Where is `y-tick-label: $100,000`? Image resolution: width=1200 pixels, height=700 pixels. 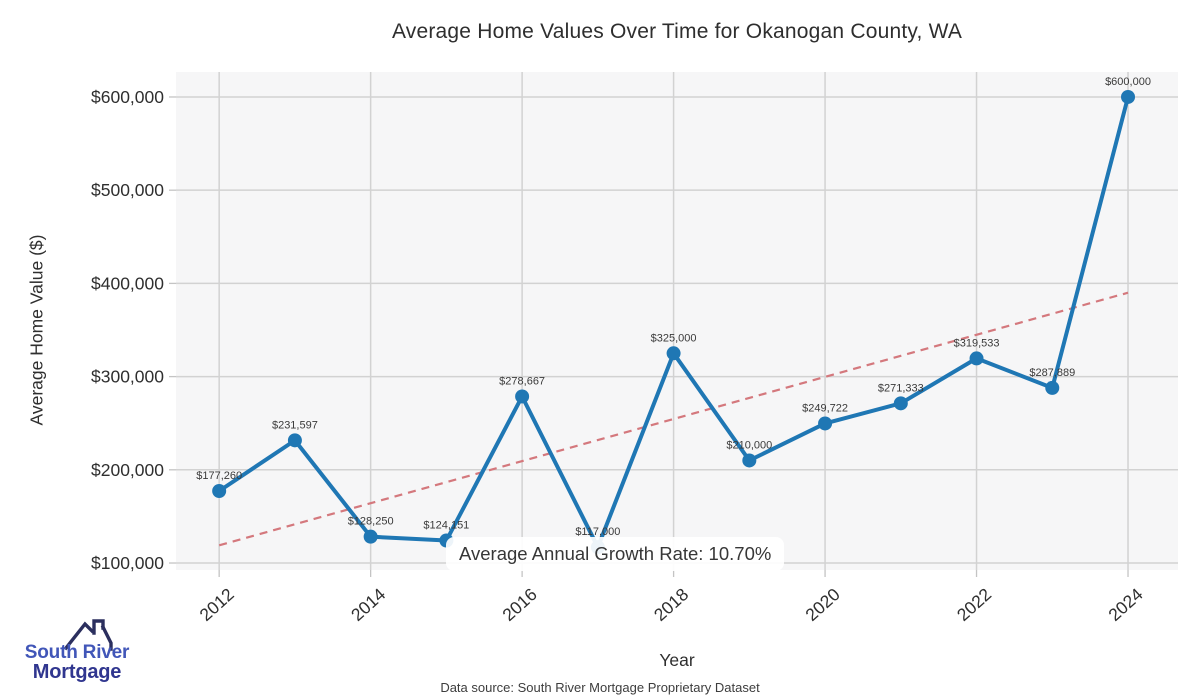 y-tick-label: $100,000 is located at coordinates (127, 563).